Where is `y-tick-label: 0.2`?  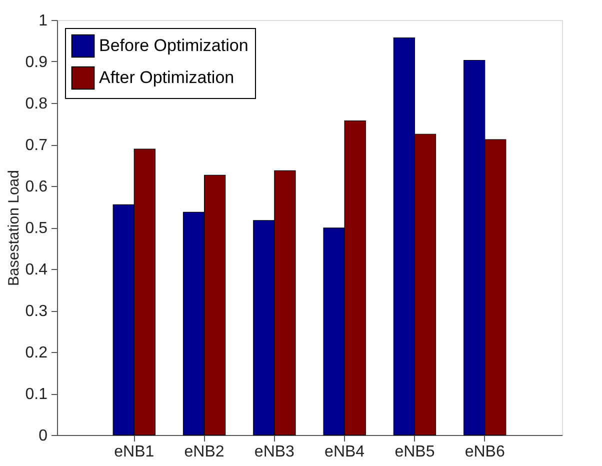
y-tick-label: 0.2 is located at coordinates (36, 353).